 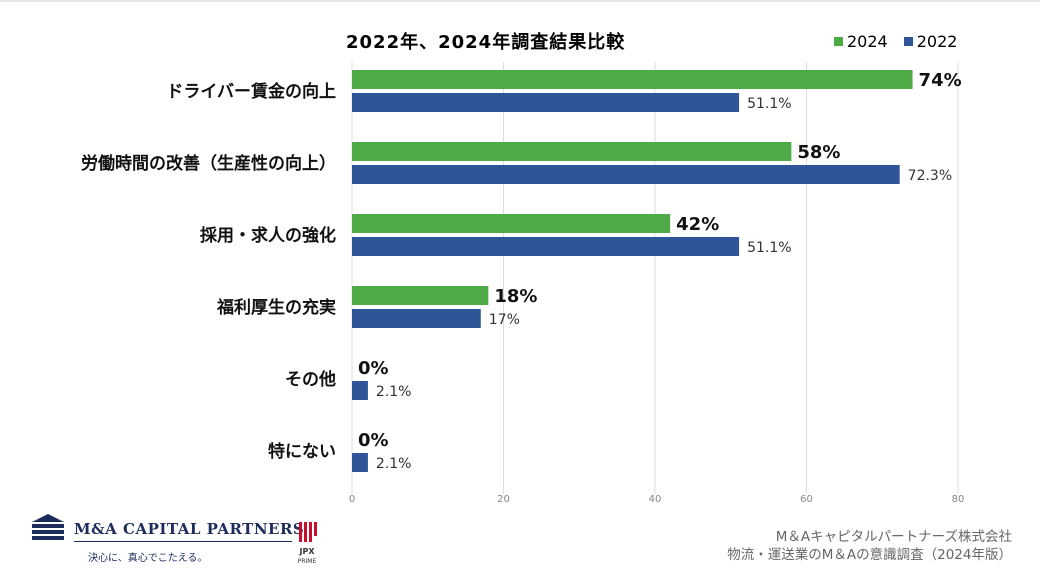 I want to click on source-line-2: 物流・運送業のM＆Aの意識調査（2024年版）, so click(x=869, y=555).